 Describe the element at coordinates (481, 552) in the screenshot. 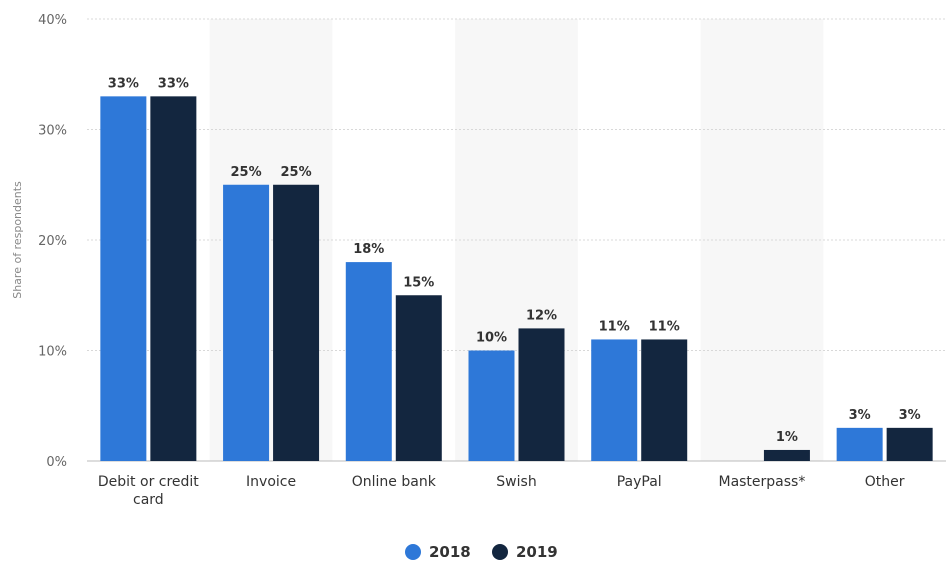

I see `legend: 2018 2019` at that location.